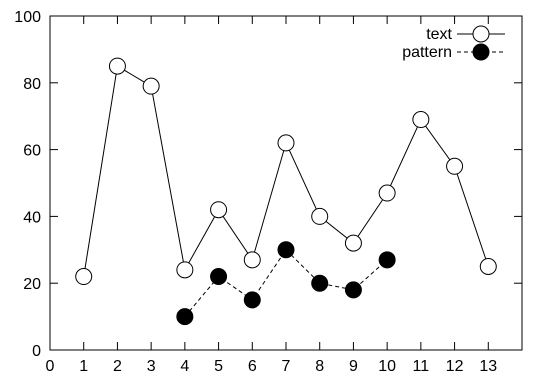  I want to click on x-tick-label: 10, so click(387, 366).